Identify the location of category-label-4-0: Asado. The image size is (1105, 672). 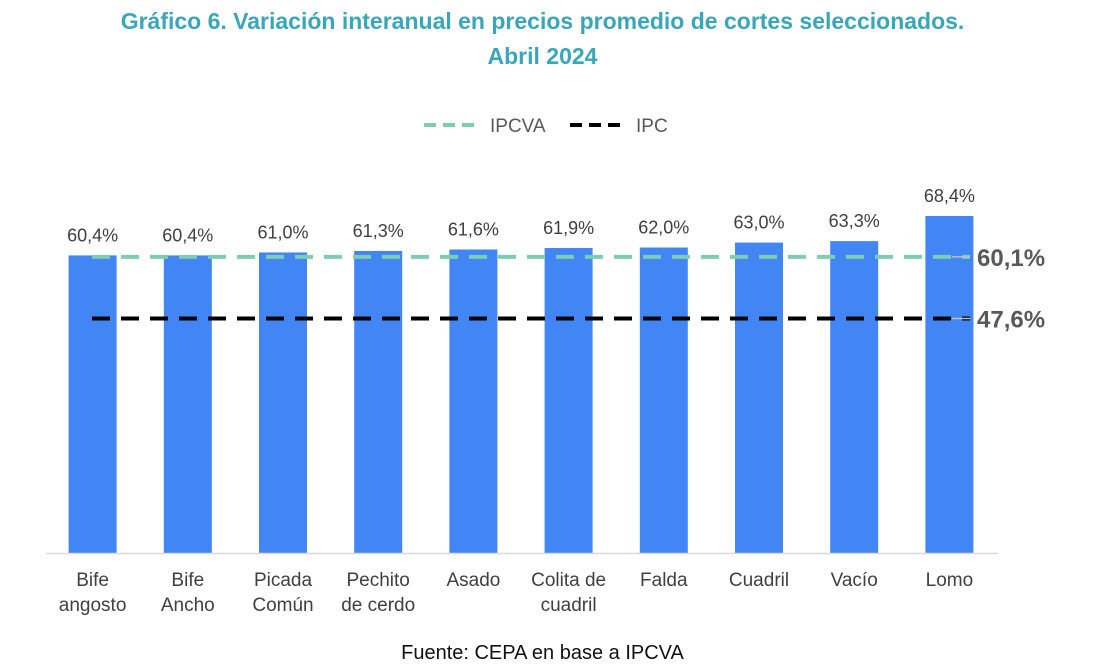
(473, 580).